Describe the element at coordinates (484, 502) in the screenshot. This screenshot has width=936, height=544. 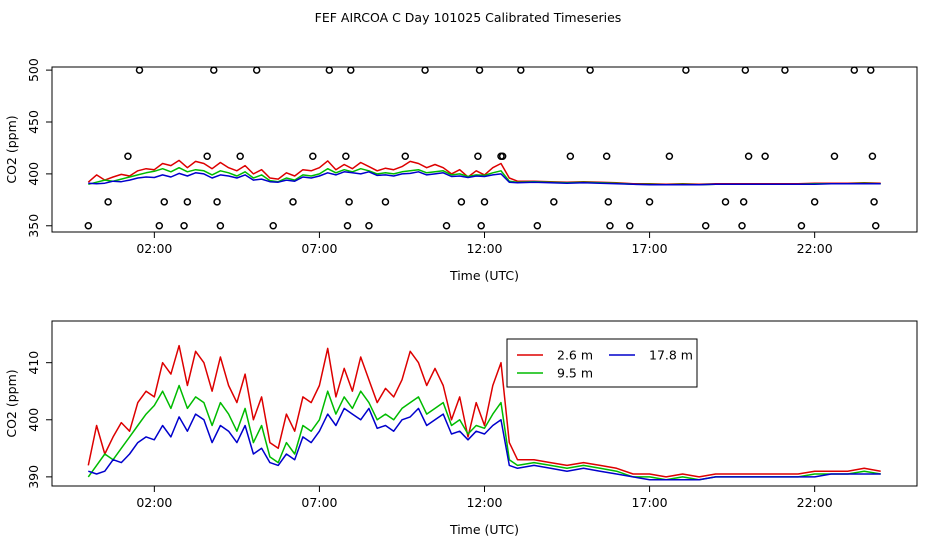
I see `bottom-x-tick-label: 12:00` at that location.